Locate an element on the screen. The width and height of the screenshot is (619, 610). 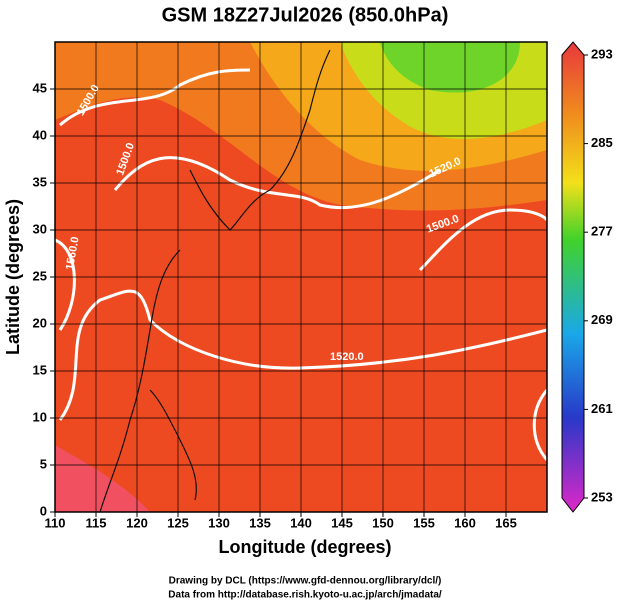
y-tick-label: 15 is located at coordinates (40, 369).